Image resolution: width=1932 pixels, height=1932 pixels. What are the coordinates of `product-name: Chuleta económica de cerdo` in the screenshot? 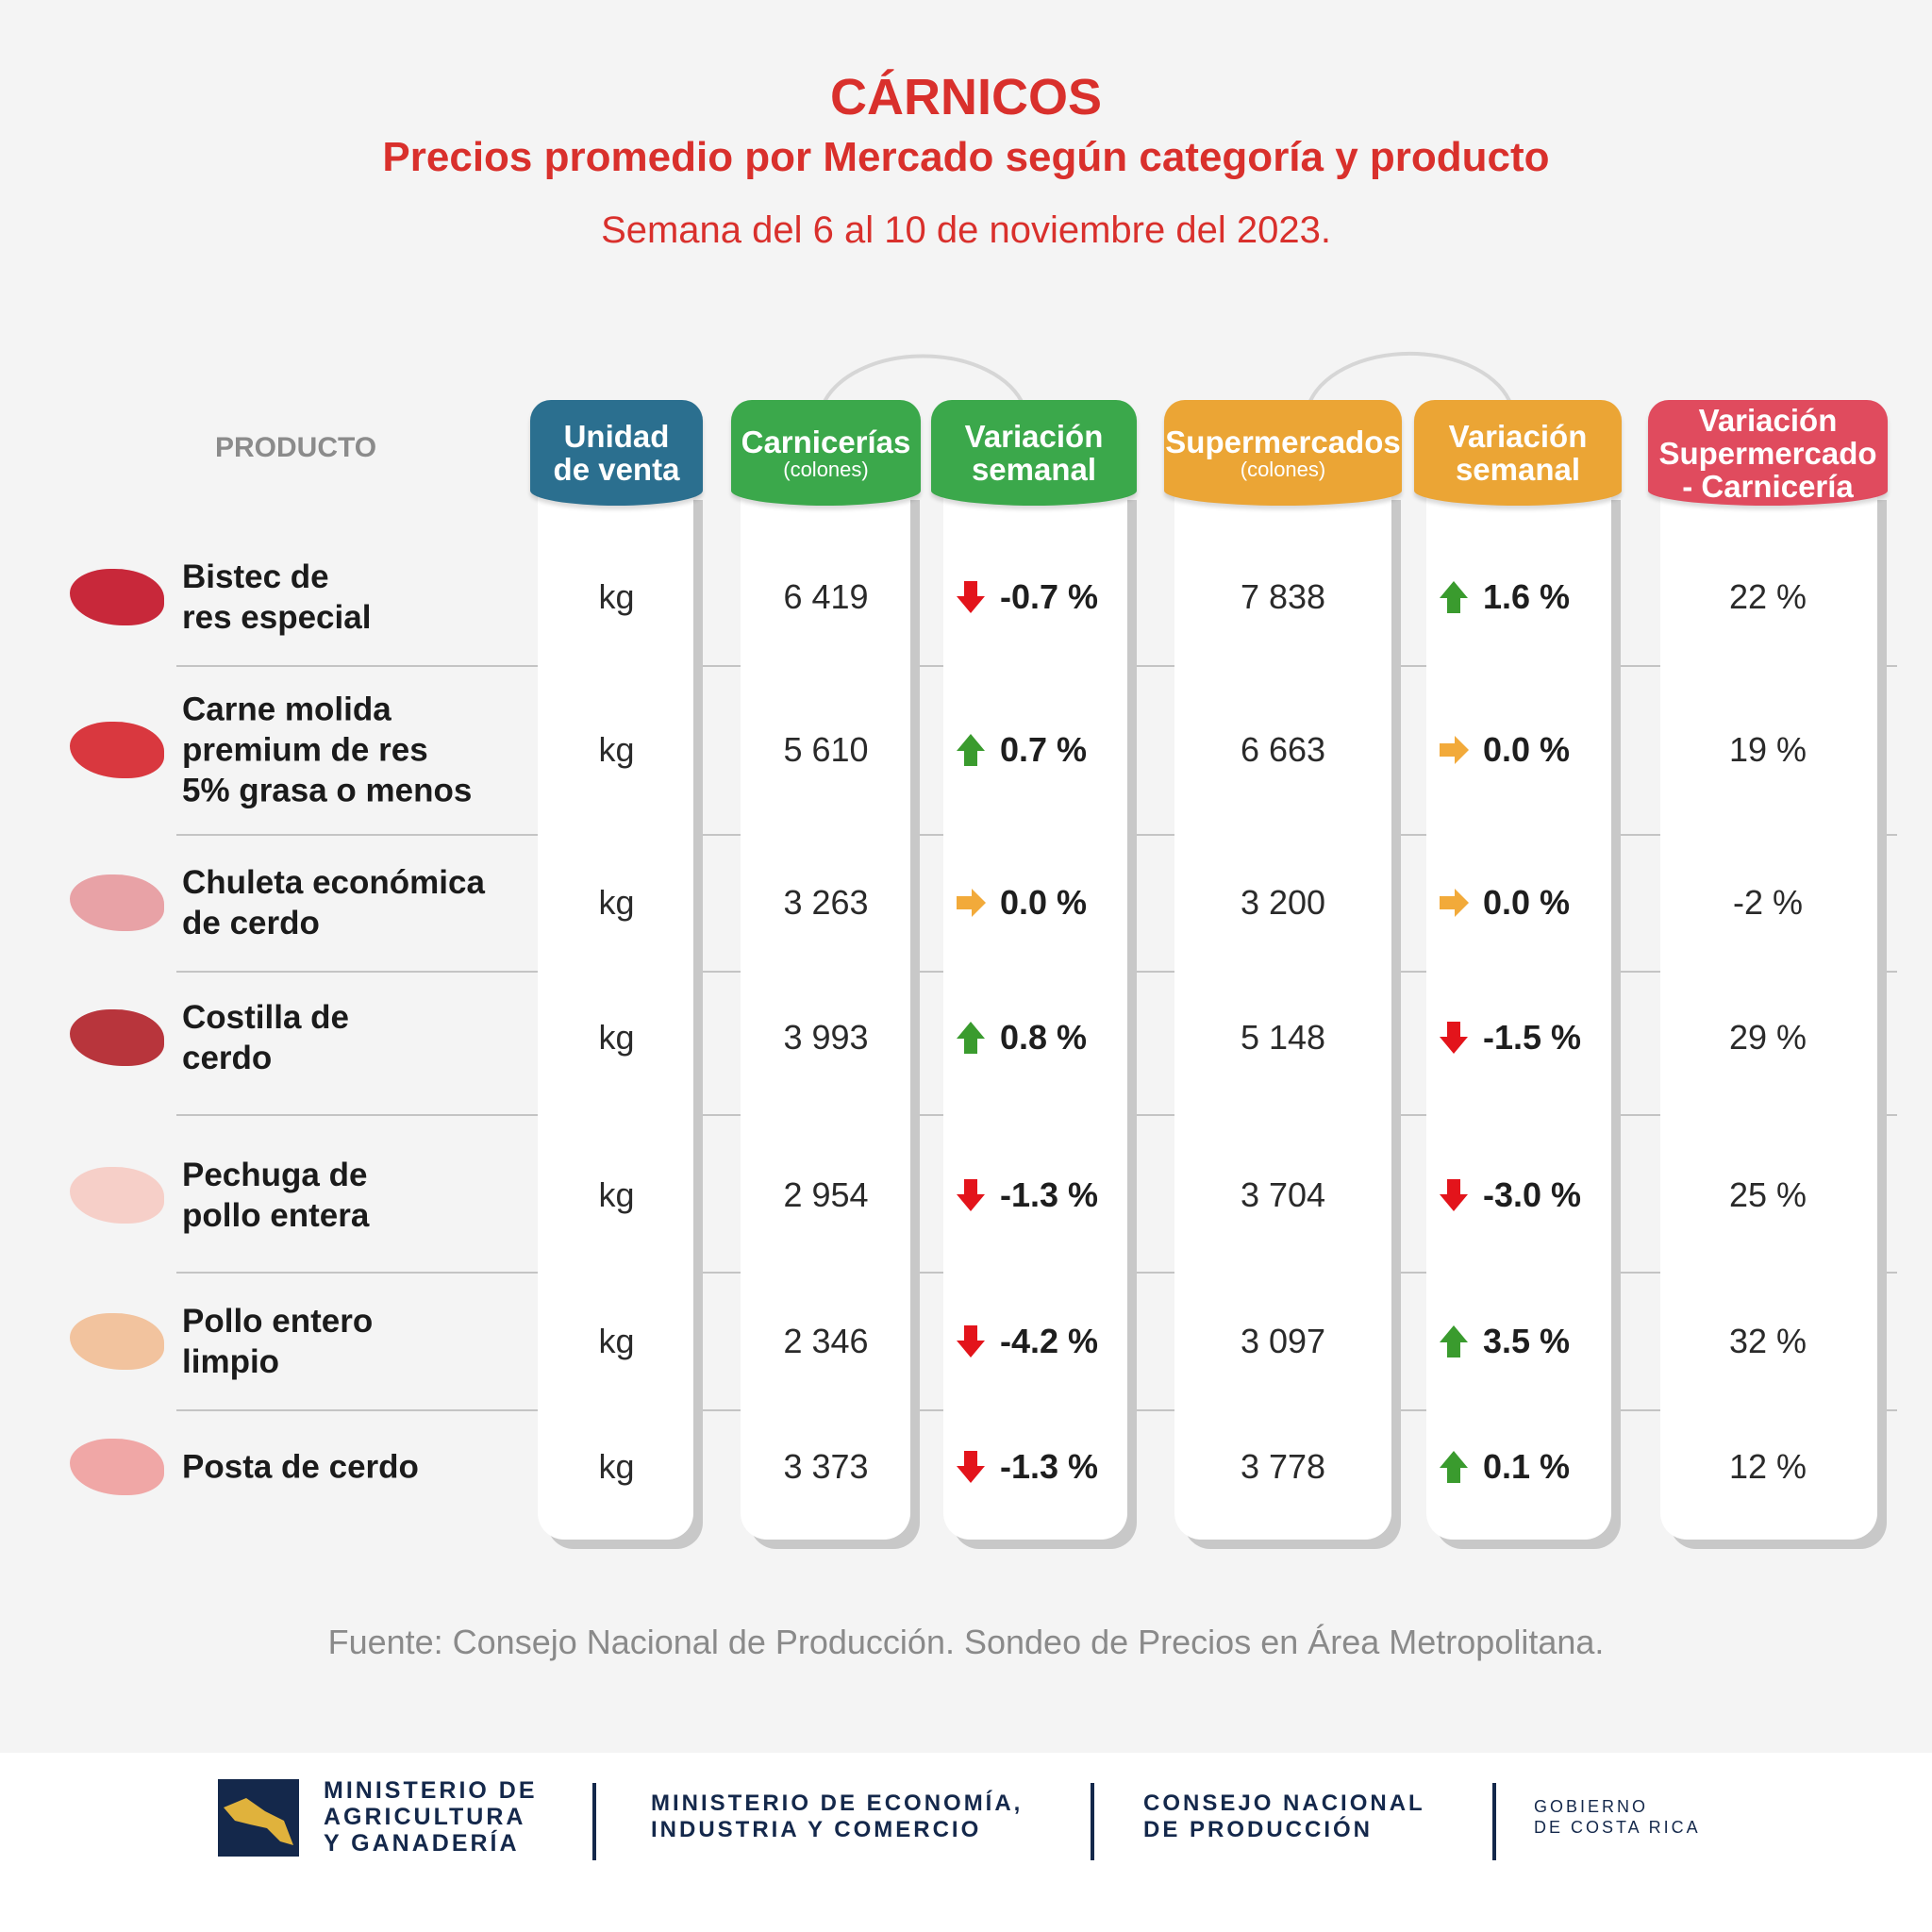 It's located at (334, 903).